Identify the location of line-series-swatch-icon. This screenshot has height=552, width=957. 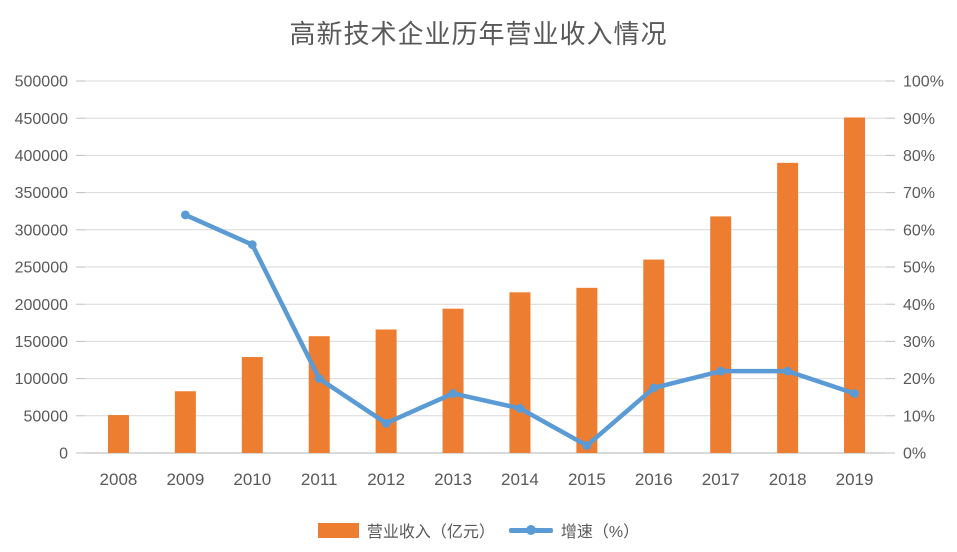
(530, 530).